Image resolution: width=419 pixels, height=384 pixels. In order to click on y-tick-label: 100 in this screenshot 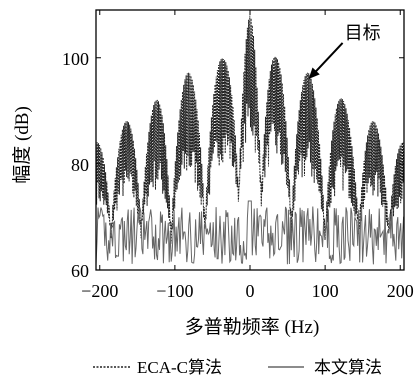, I will do `click(75, 59)`.